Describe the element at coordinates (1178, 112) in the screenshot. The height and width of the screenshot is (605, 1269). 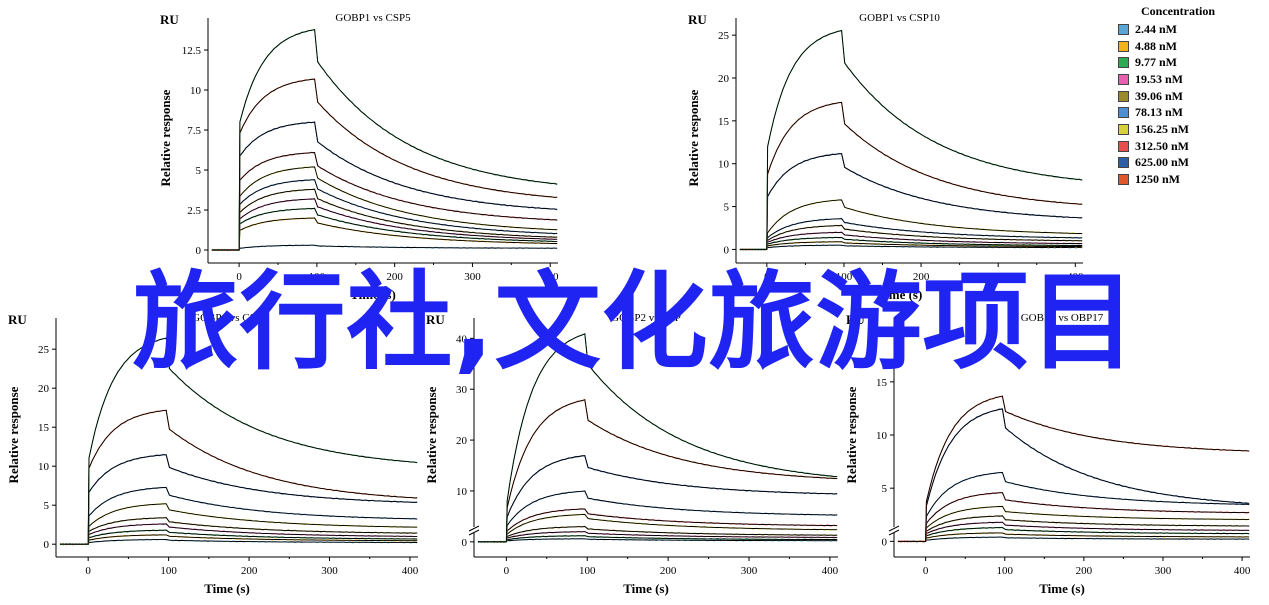
I see `legend-item: 78.13 nM` at that location.